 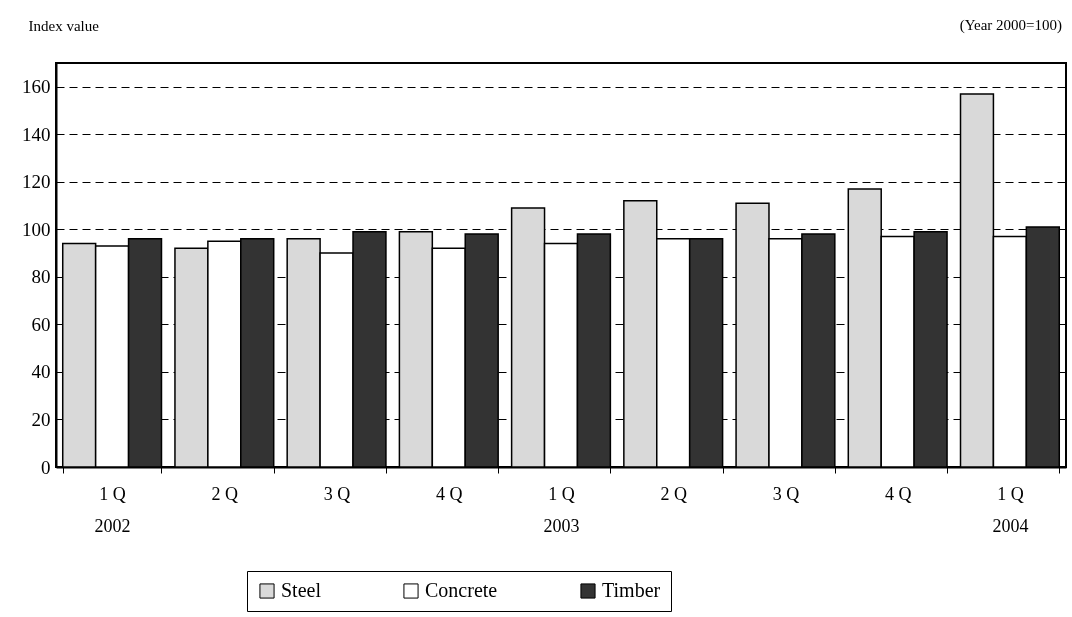 I want to click on x-tick-label: 1 Q 2003, so click(x=561, y=509).